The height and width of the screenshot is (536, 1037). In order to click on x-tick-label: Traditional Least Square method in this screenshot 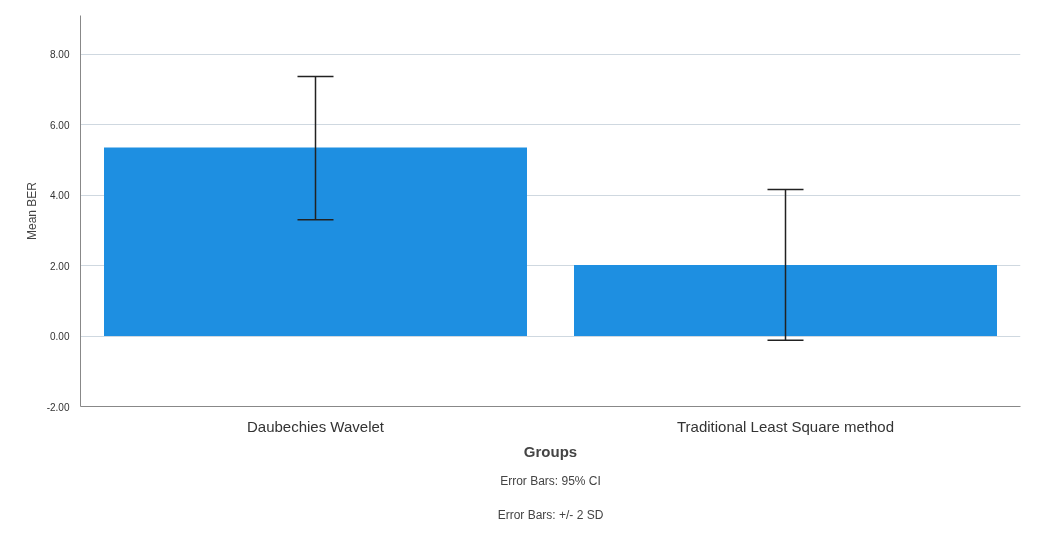, I will do `click(785, 426)`.